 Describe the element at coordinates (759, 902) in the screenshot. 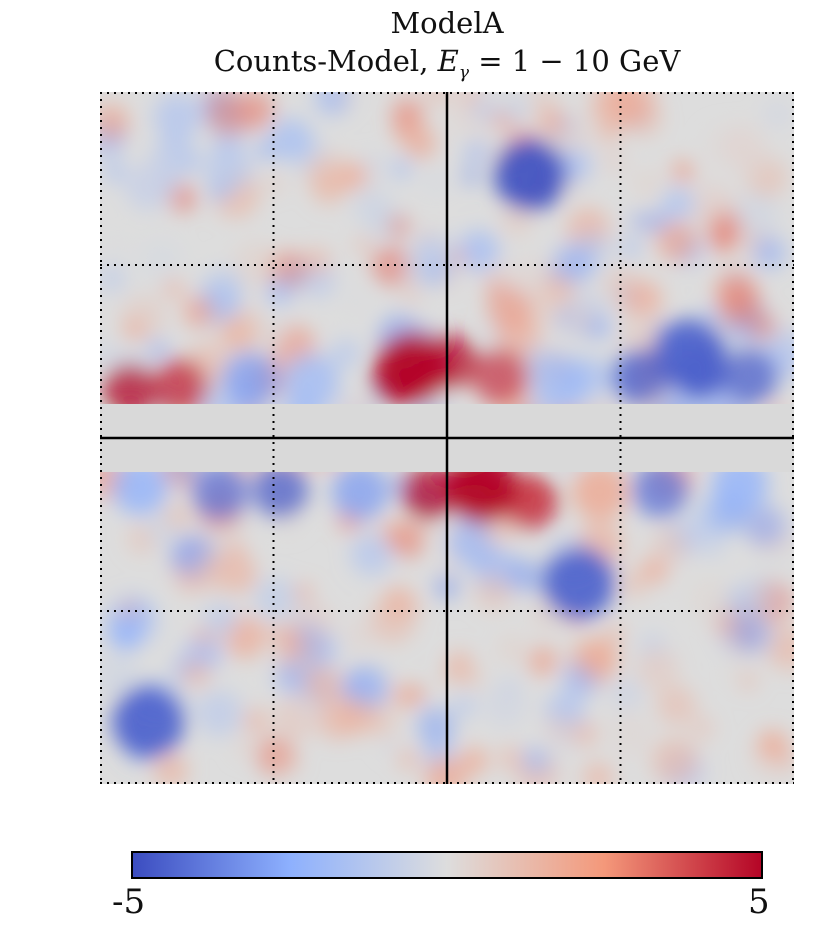

I see `colorbar-max-label: 5` at that location.